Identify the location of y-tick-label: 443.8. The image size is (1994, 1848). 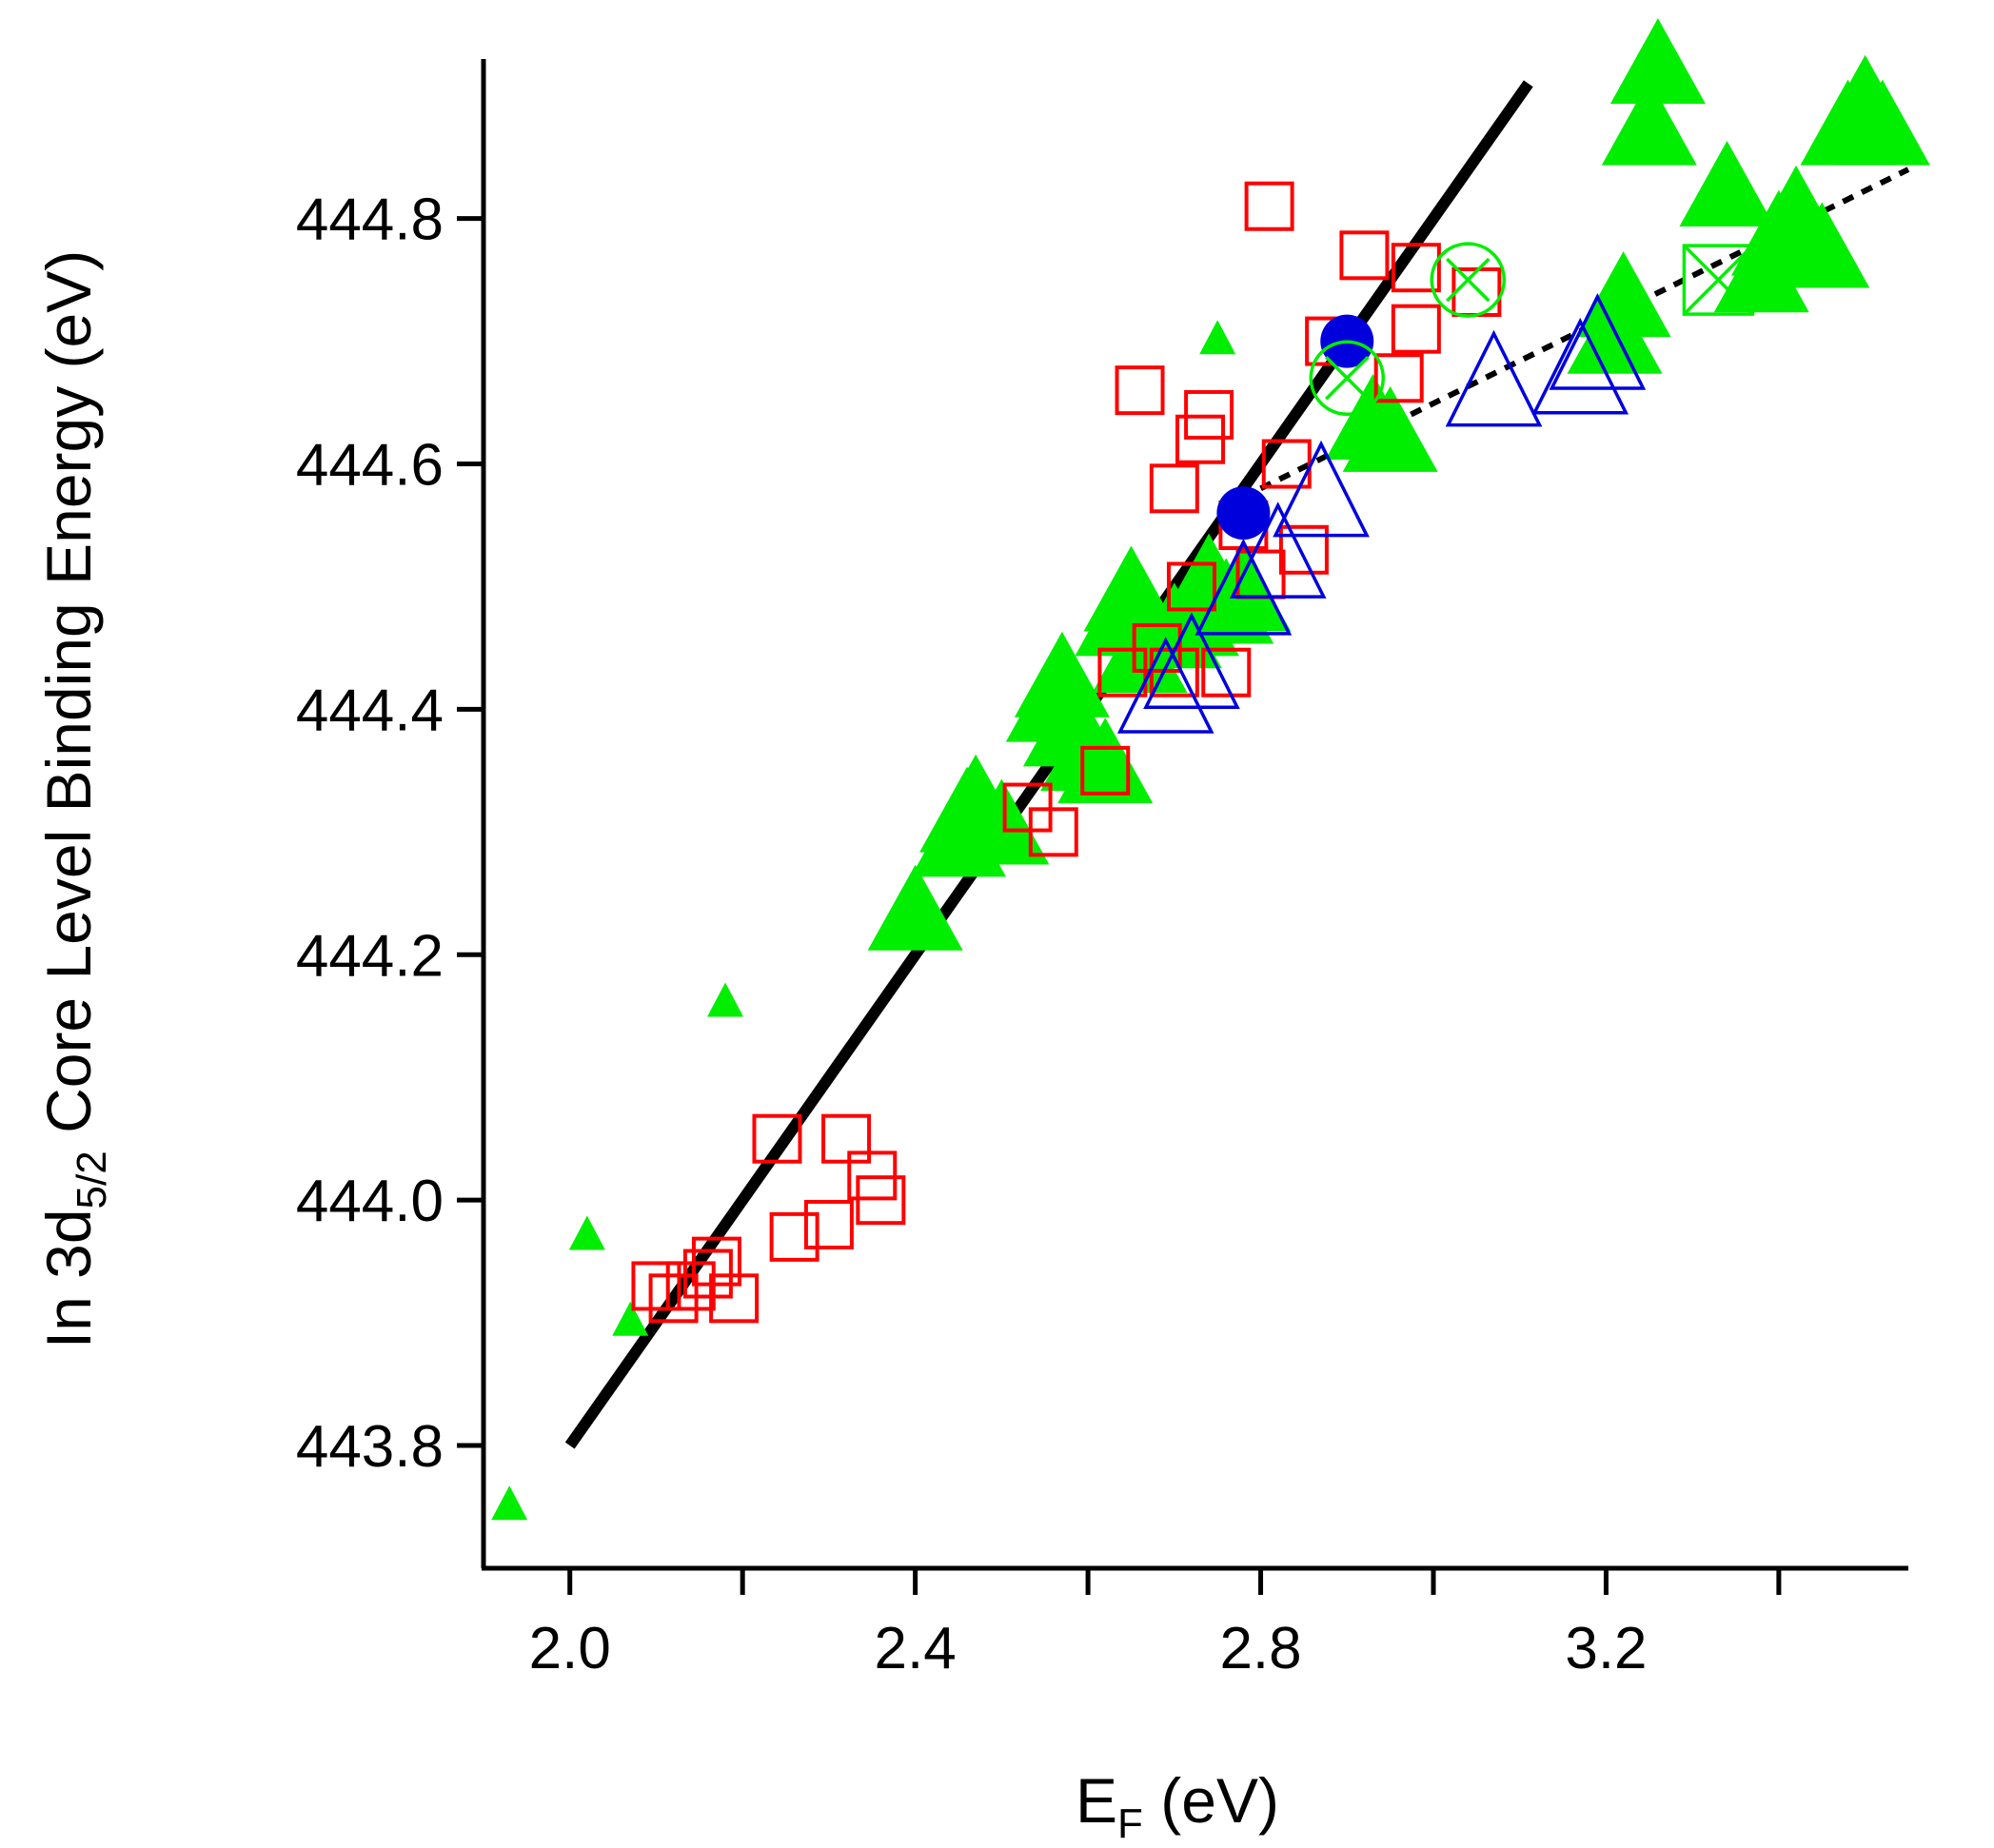
(370, 1447).